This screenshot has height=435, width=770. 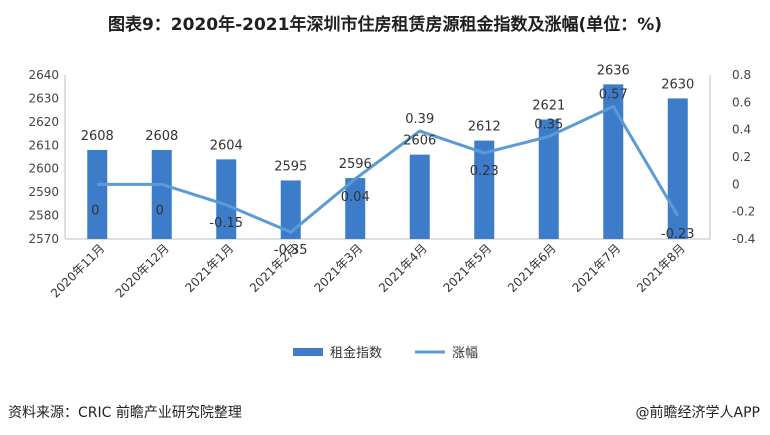 What do you see at coordinates (308, 352) in the screenshot?
I see `legend-bar-swatch` at bounding box center [308, 352].